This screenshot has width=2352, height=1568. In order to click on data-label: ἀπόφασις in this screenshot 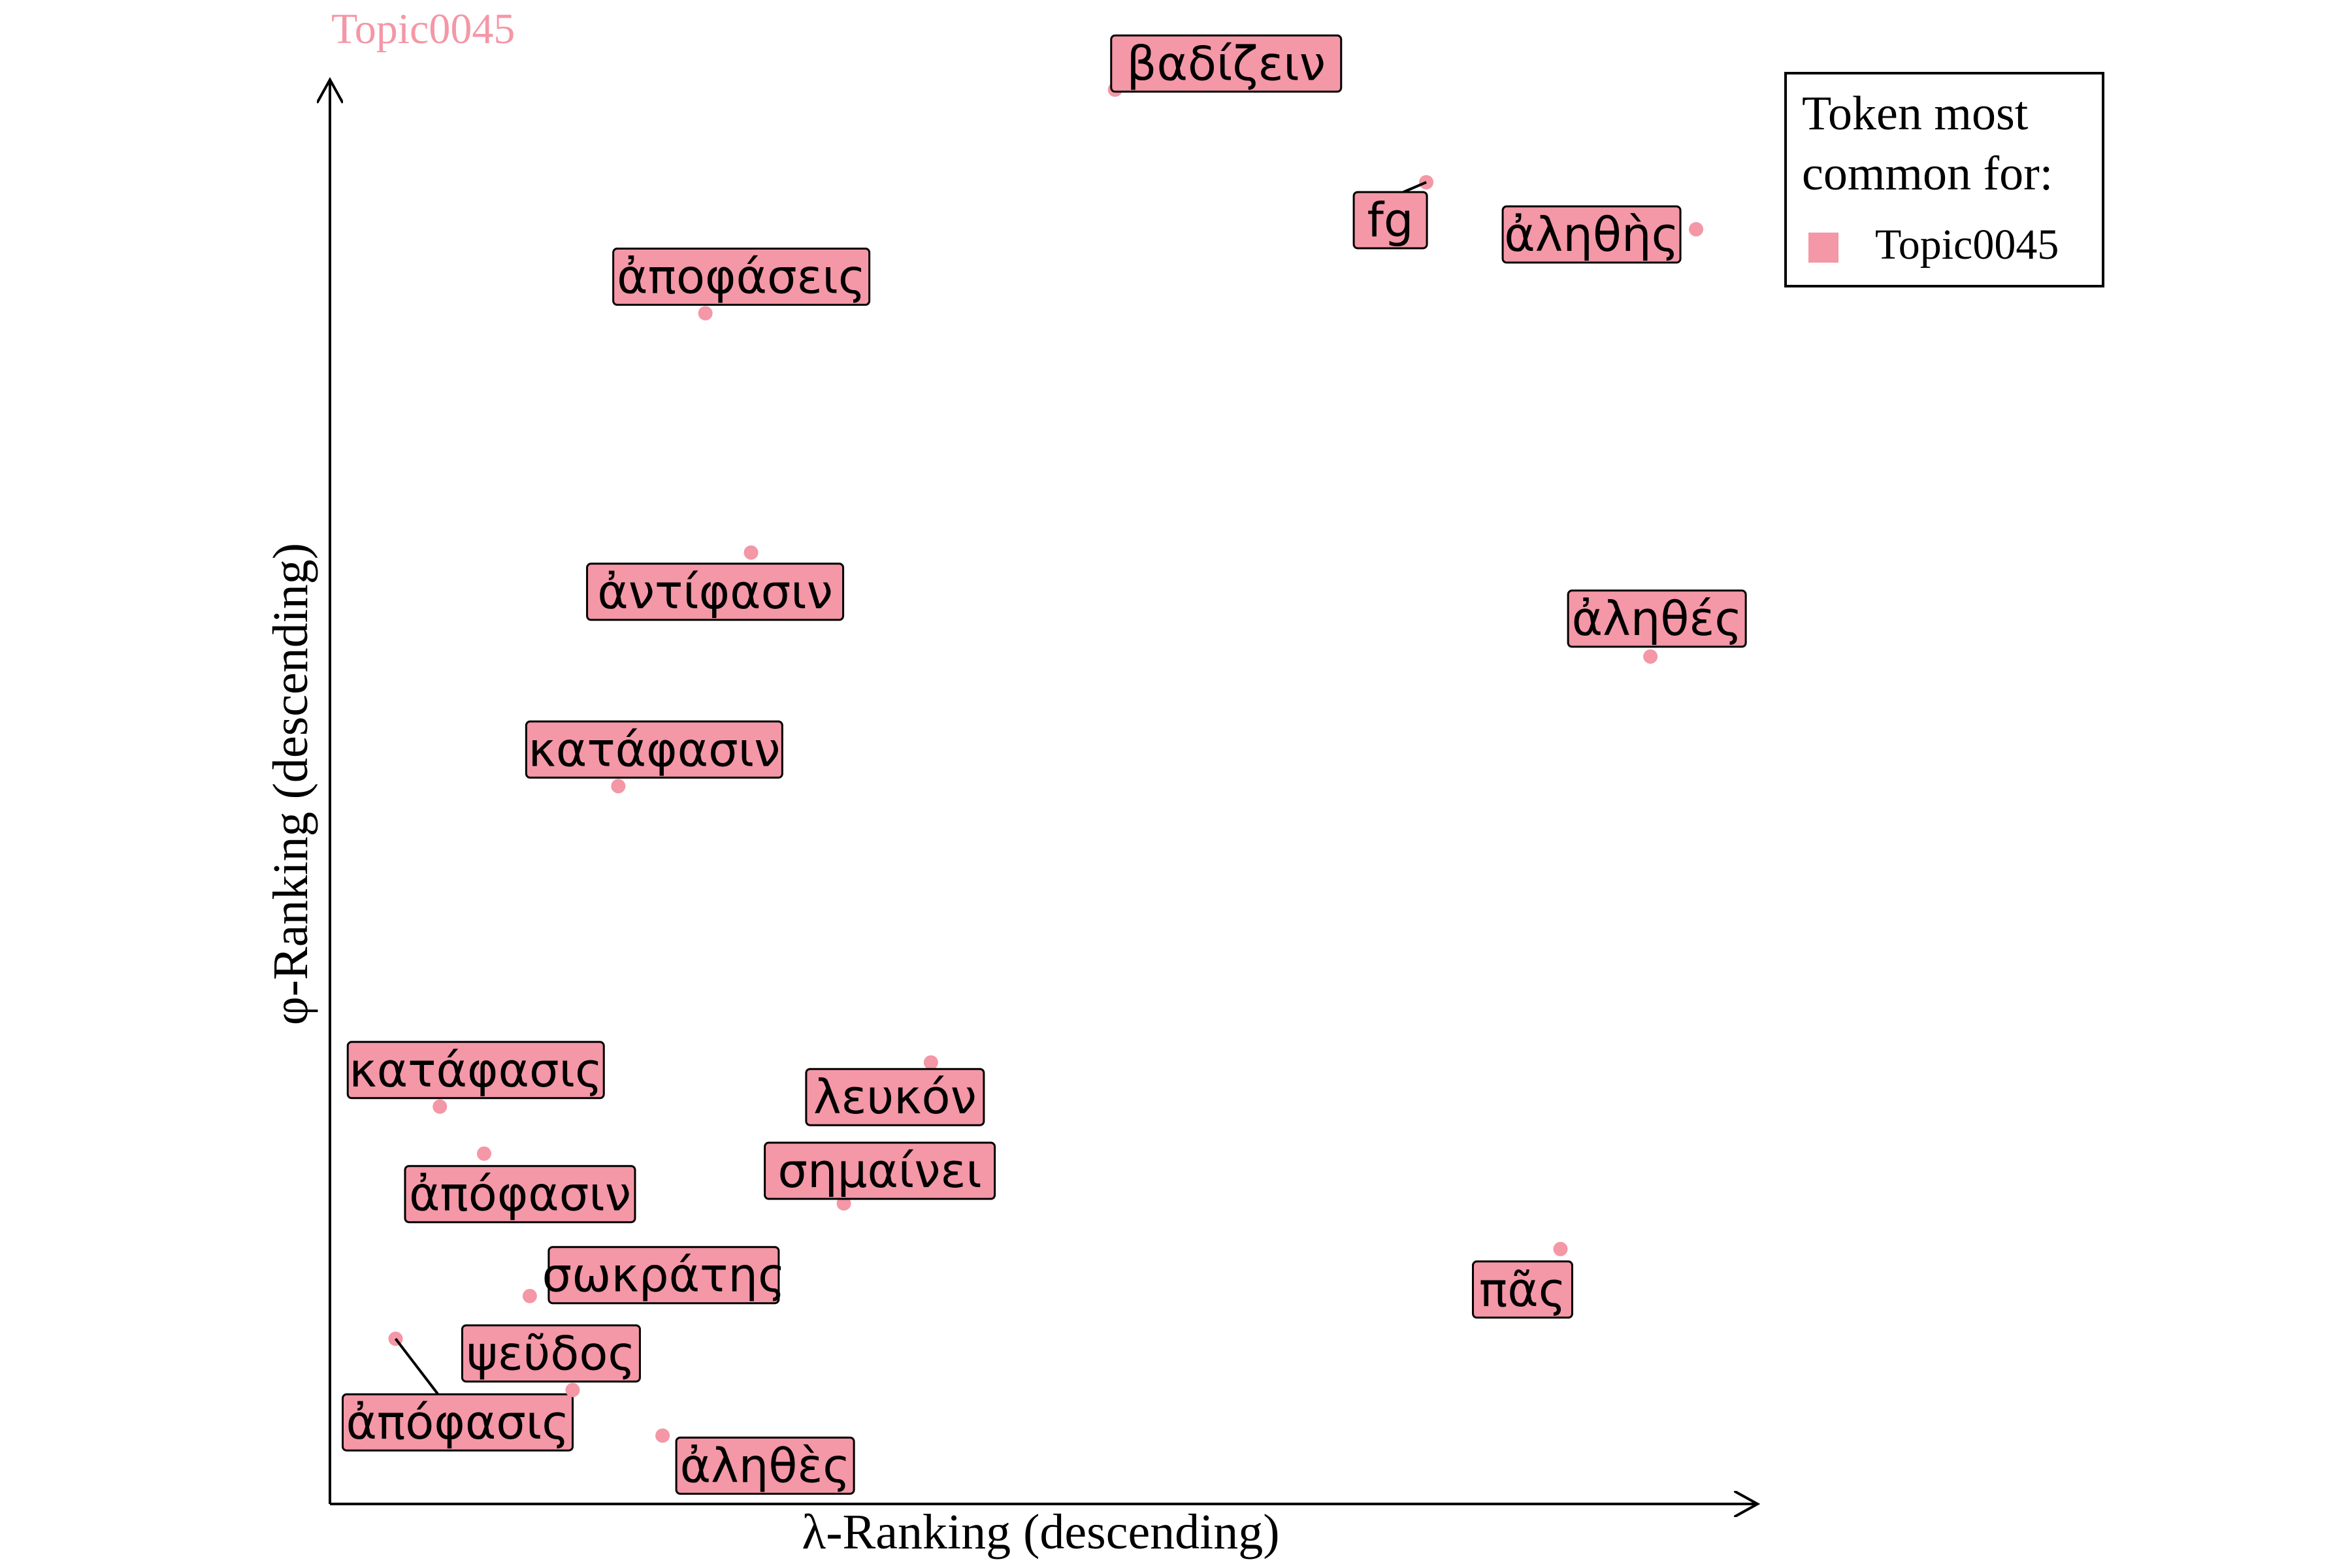, I will do `click(457, 1422)`.